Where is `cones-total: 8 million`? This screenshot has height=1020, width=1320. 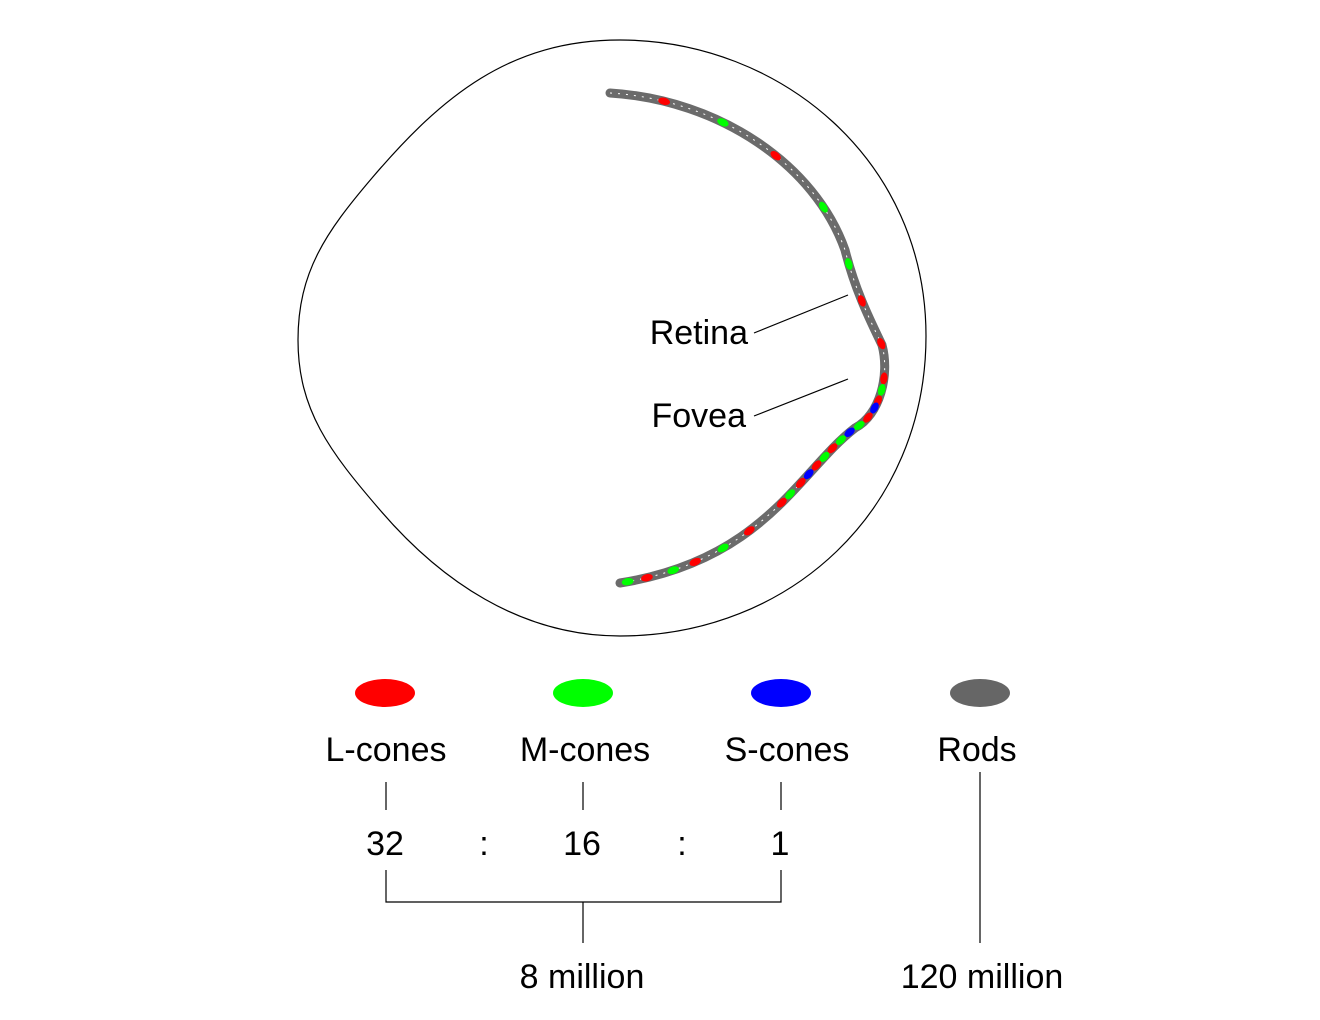
cones-total: 8 million is located at coordinates (582, 977).